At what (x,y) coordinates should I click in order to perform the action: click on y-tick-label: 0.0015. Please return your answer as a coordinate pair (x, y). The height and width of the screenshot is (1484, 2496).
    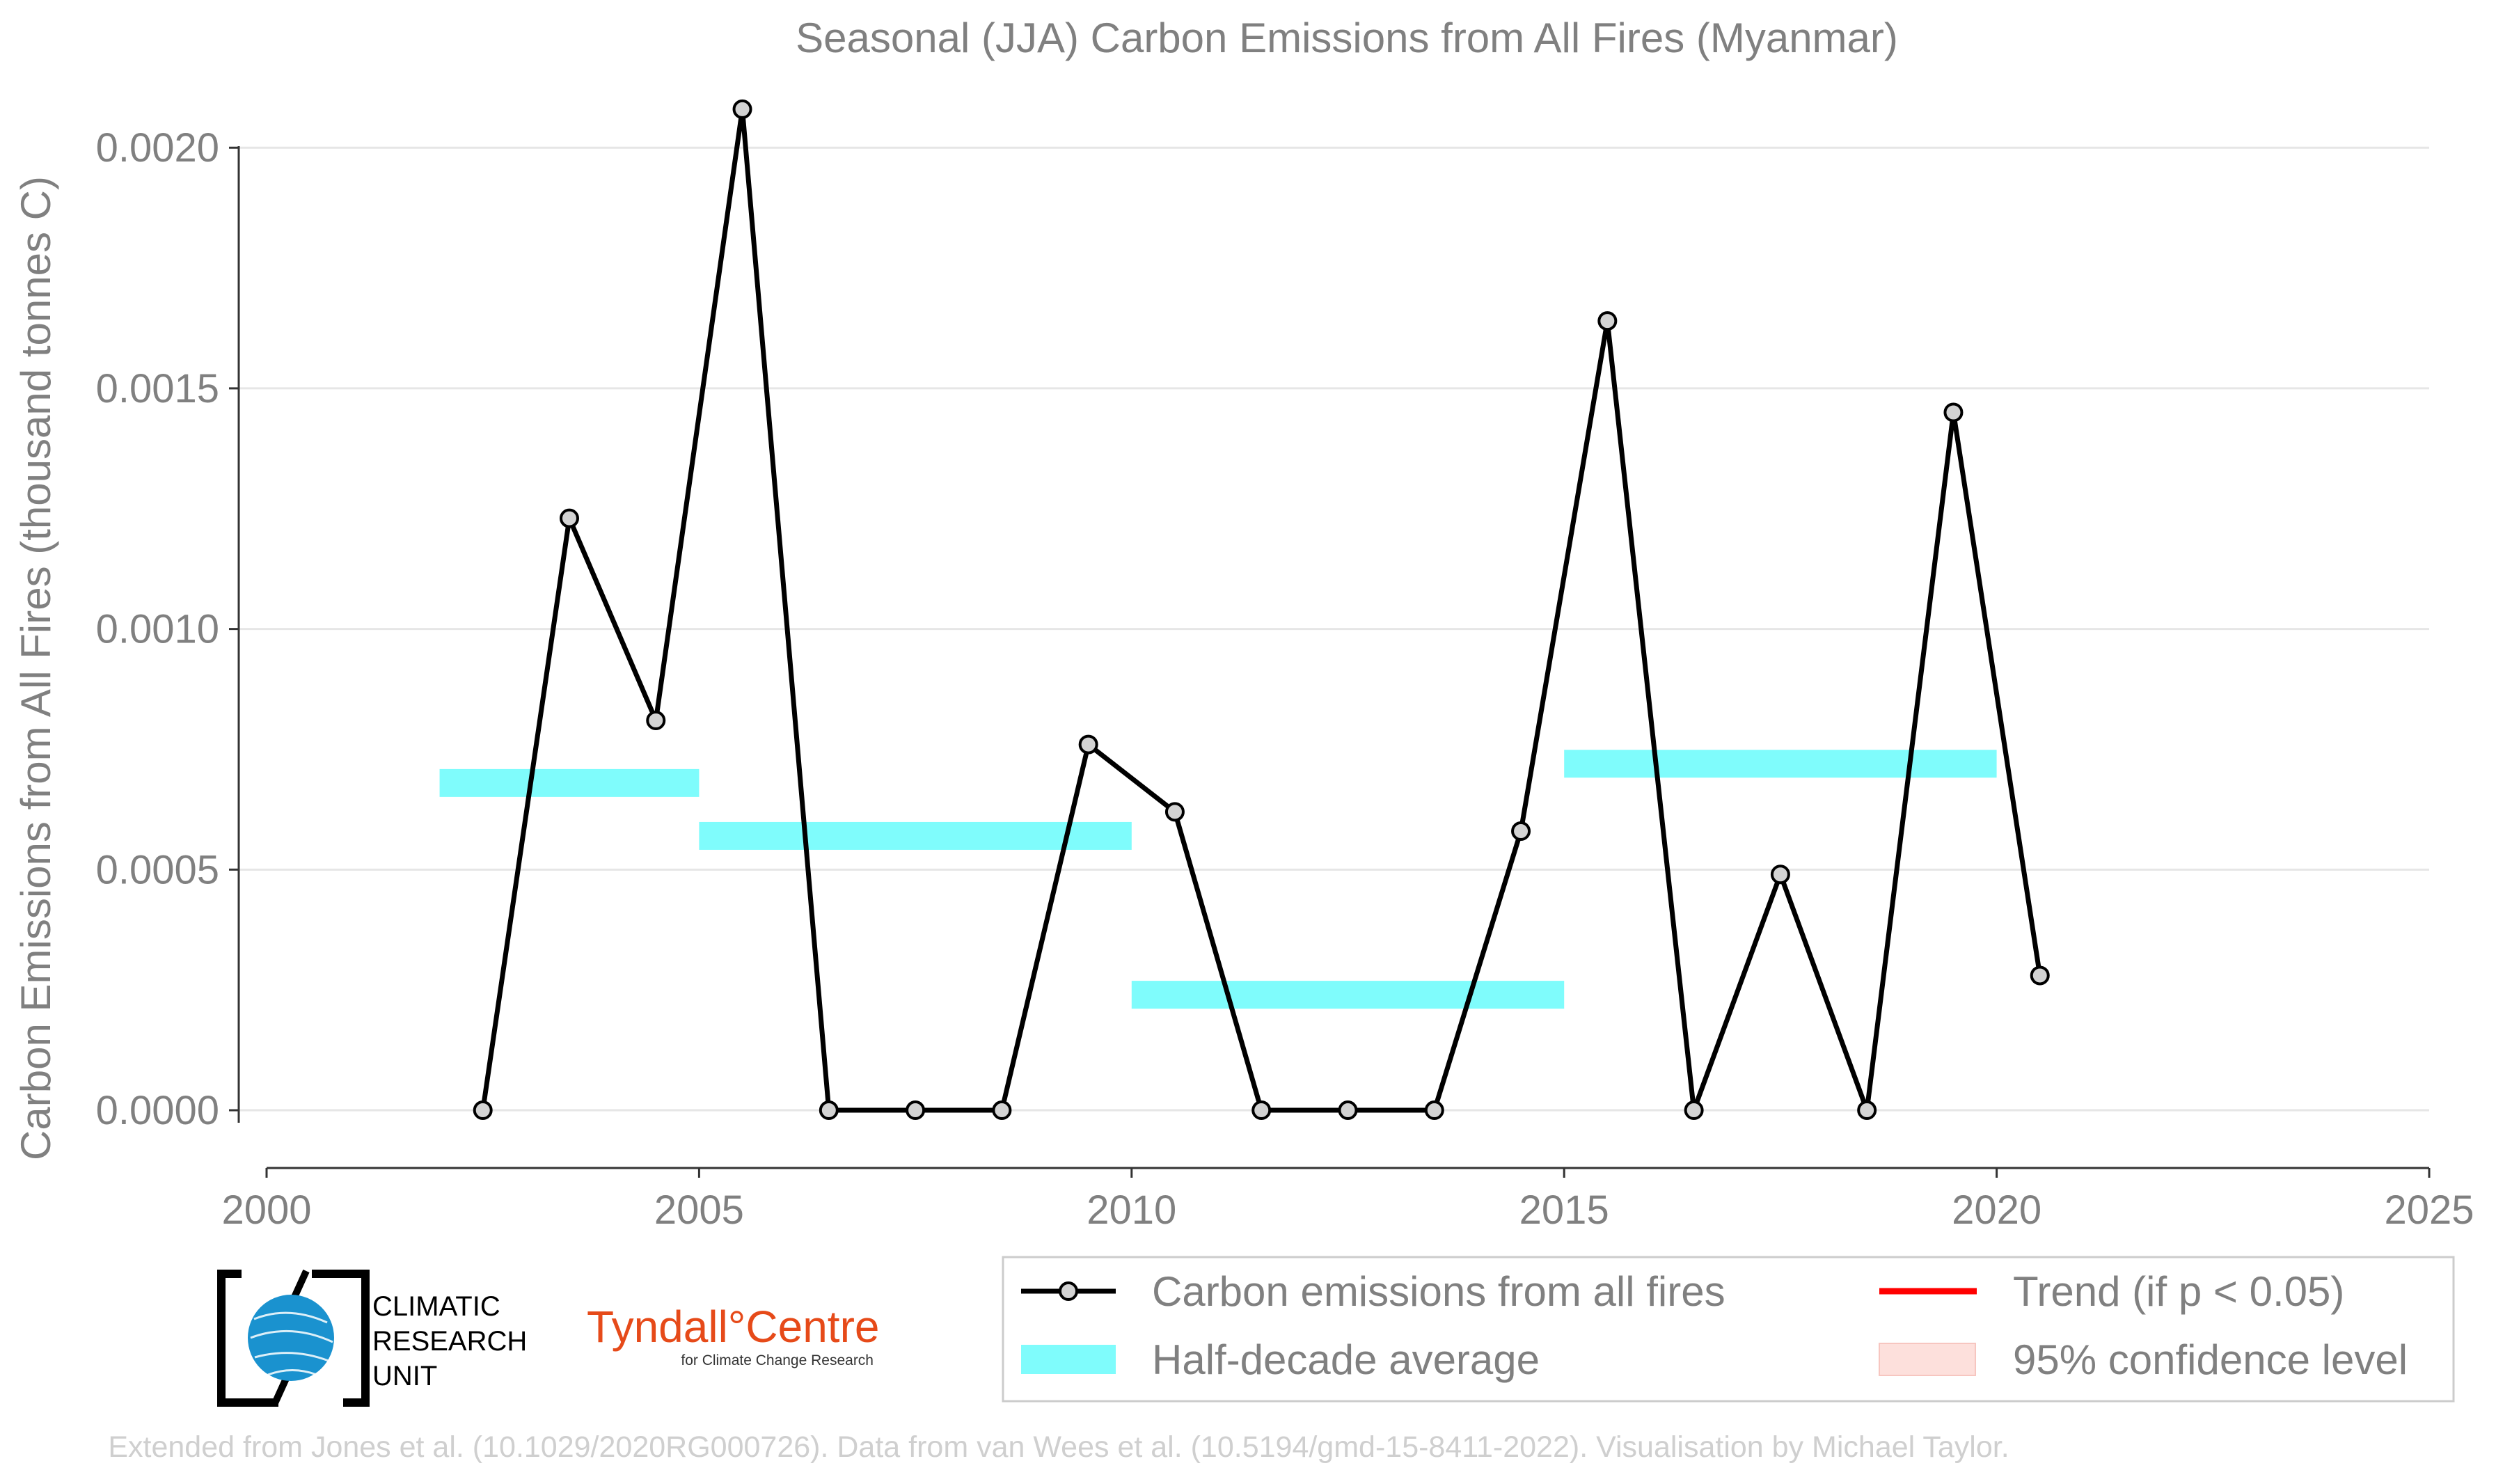
    Looking at the image, I should click on (157, 388).